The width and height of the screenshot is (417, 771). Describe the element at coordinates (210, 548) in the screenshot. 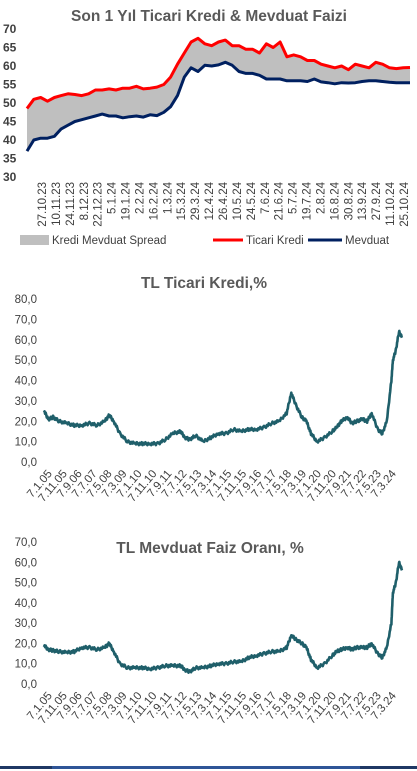

I see `chart-title: TL Mevduat Faiz Oranı, %` at that location.